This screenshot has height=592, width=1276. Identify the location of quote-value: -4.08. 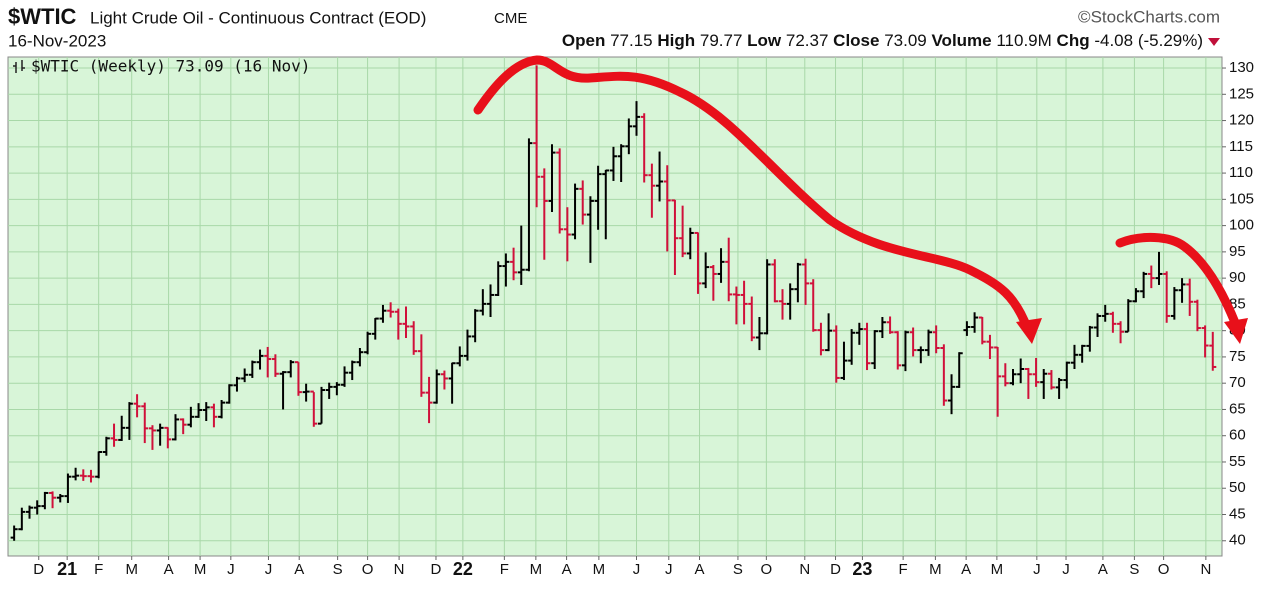
(1113, 40).